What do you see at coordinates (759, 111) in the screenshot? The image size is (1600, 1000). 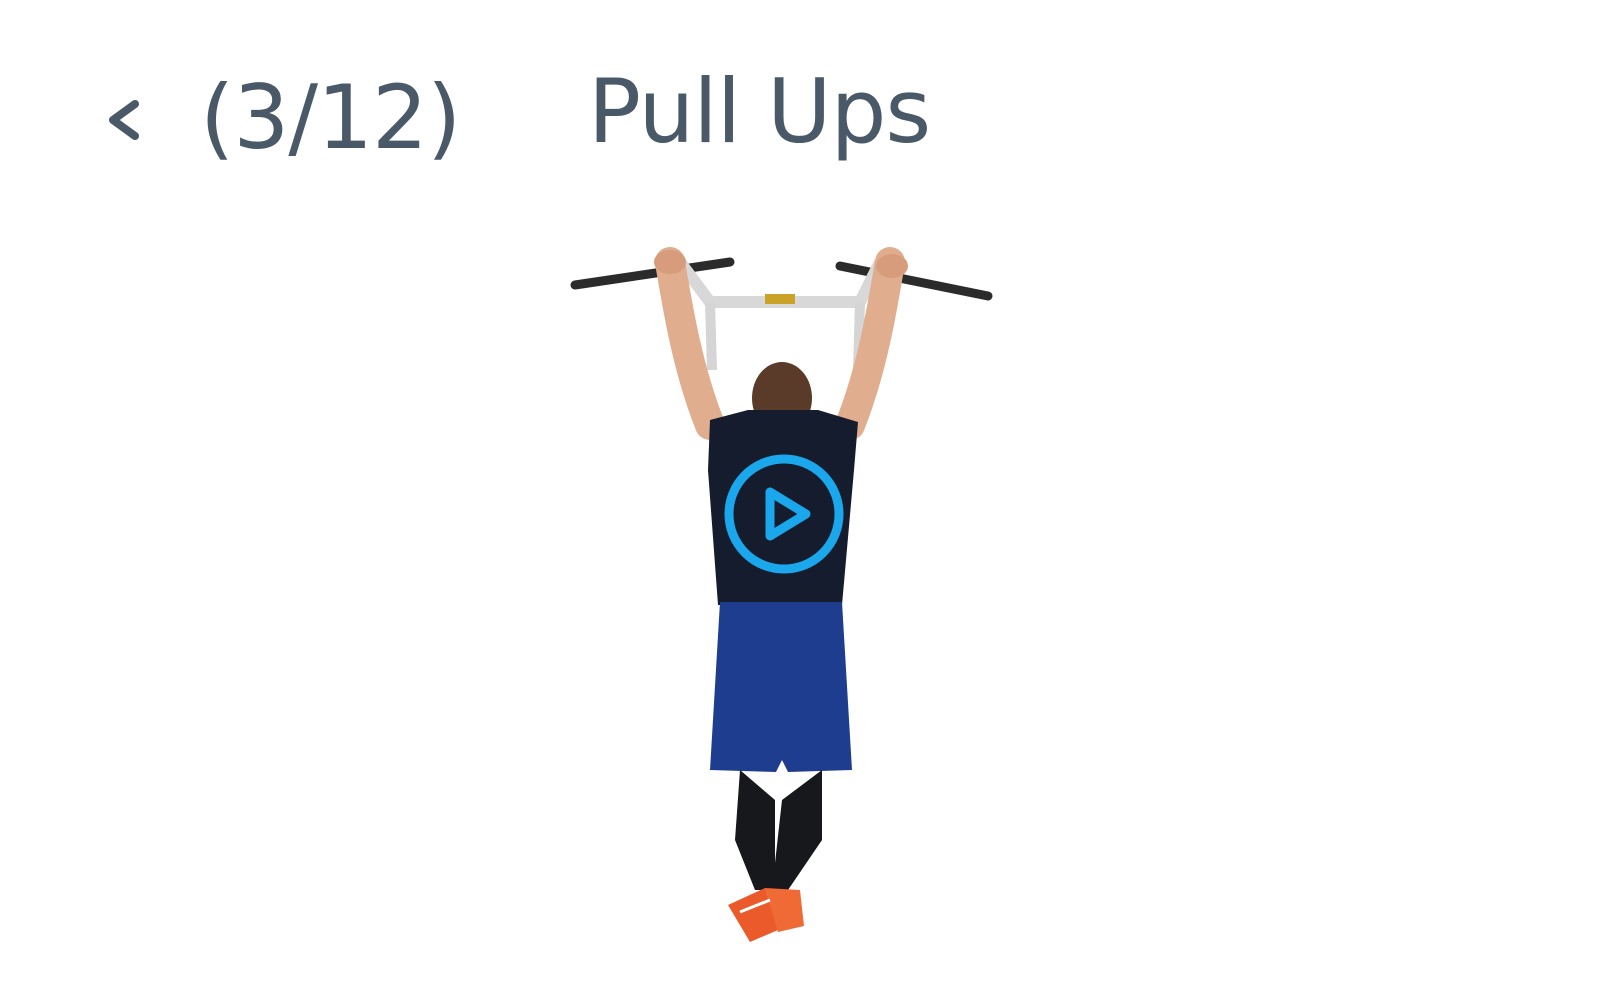 I see `page-title: Pull Ups` at bounding box center [759, 111].